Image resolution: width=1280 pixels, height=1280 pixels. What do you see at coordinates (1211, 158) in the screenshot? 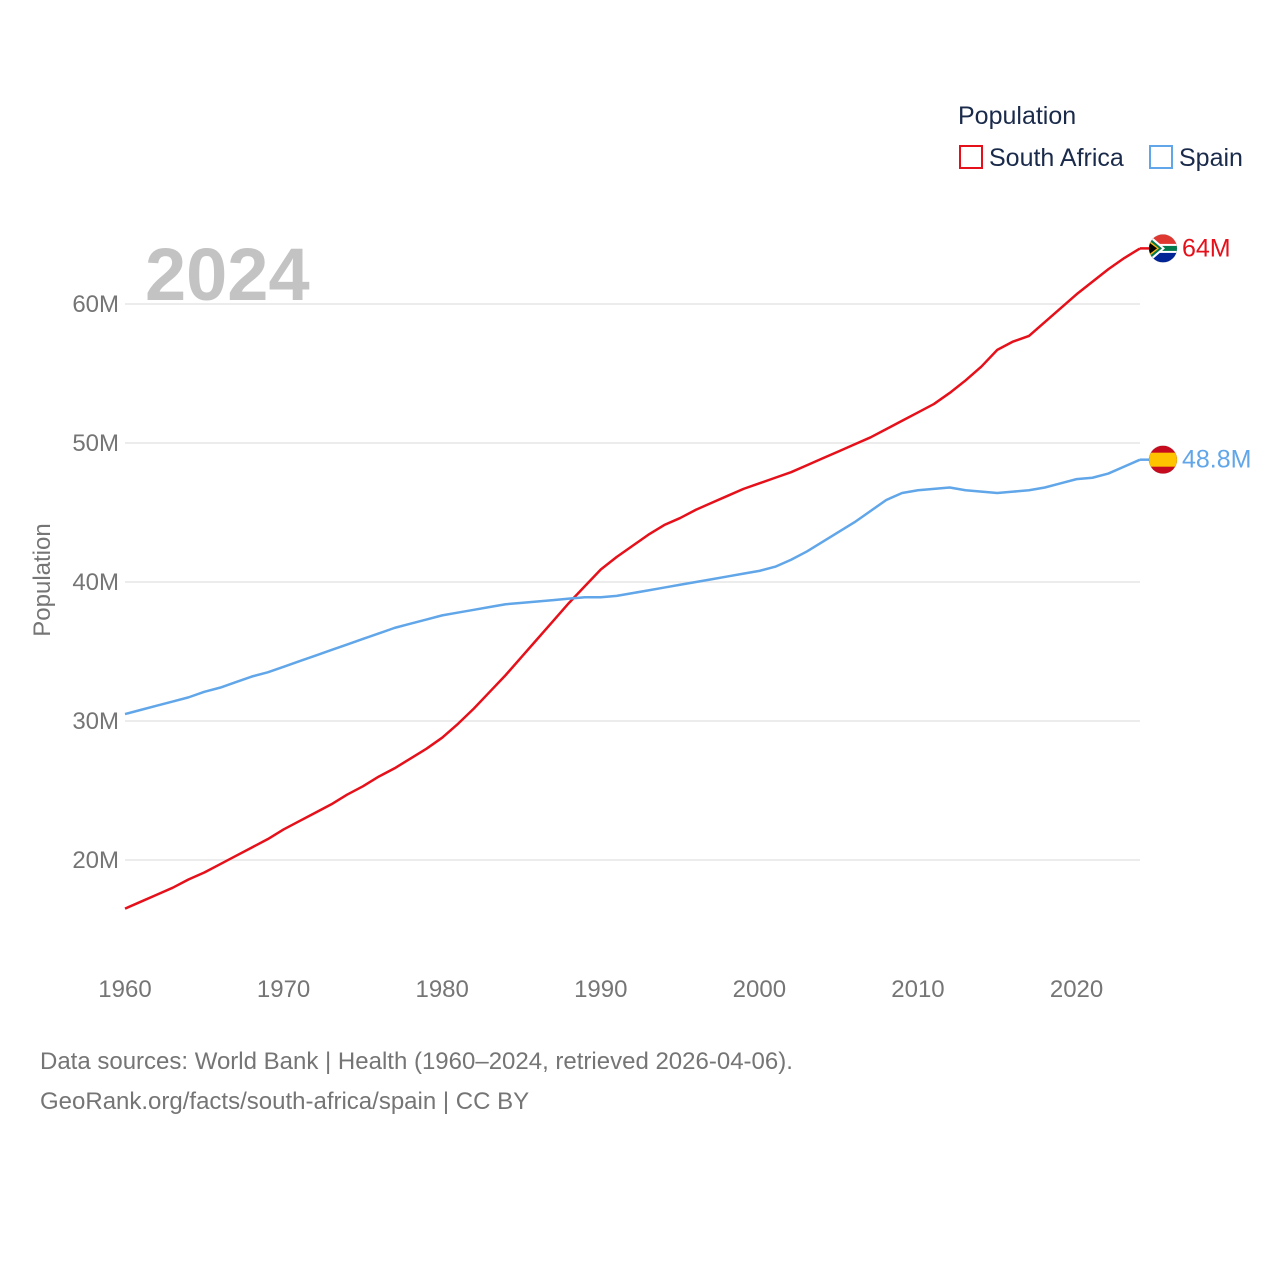
I see `legend-label-spain: Spain` at bounding box center [1211, 158].